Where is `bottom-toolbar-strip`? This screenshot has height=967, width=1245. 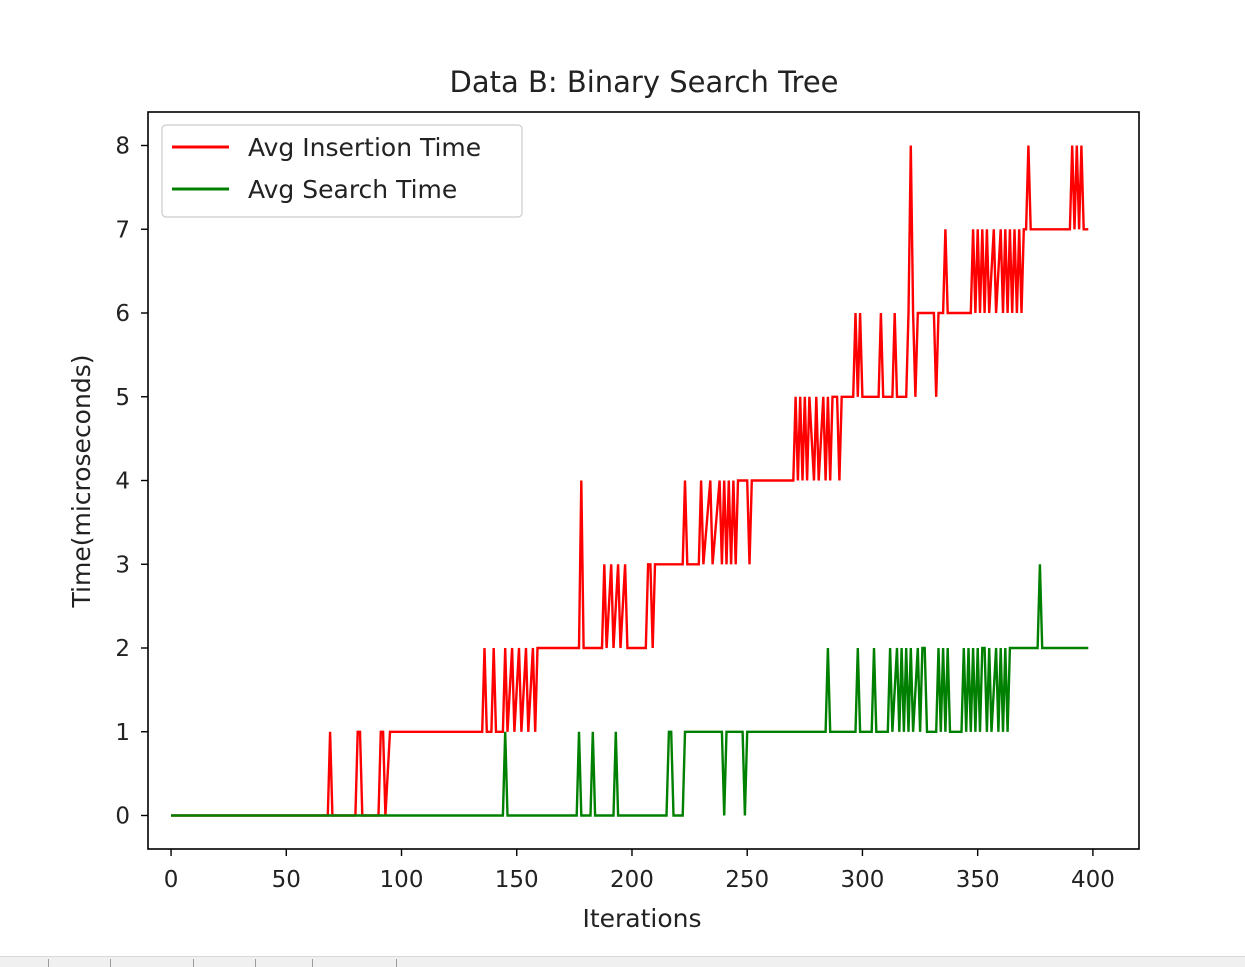
bottom-toolbar-strip is located at coordinates (622, 961).